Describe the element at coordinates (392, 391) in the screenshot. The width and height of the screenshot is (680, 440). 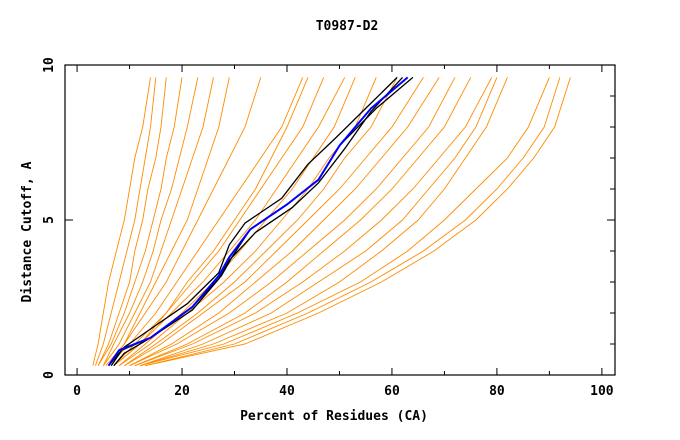
I see `x-tick-label: 60` at that location.